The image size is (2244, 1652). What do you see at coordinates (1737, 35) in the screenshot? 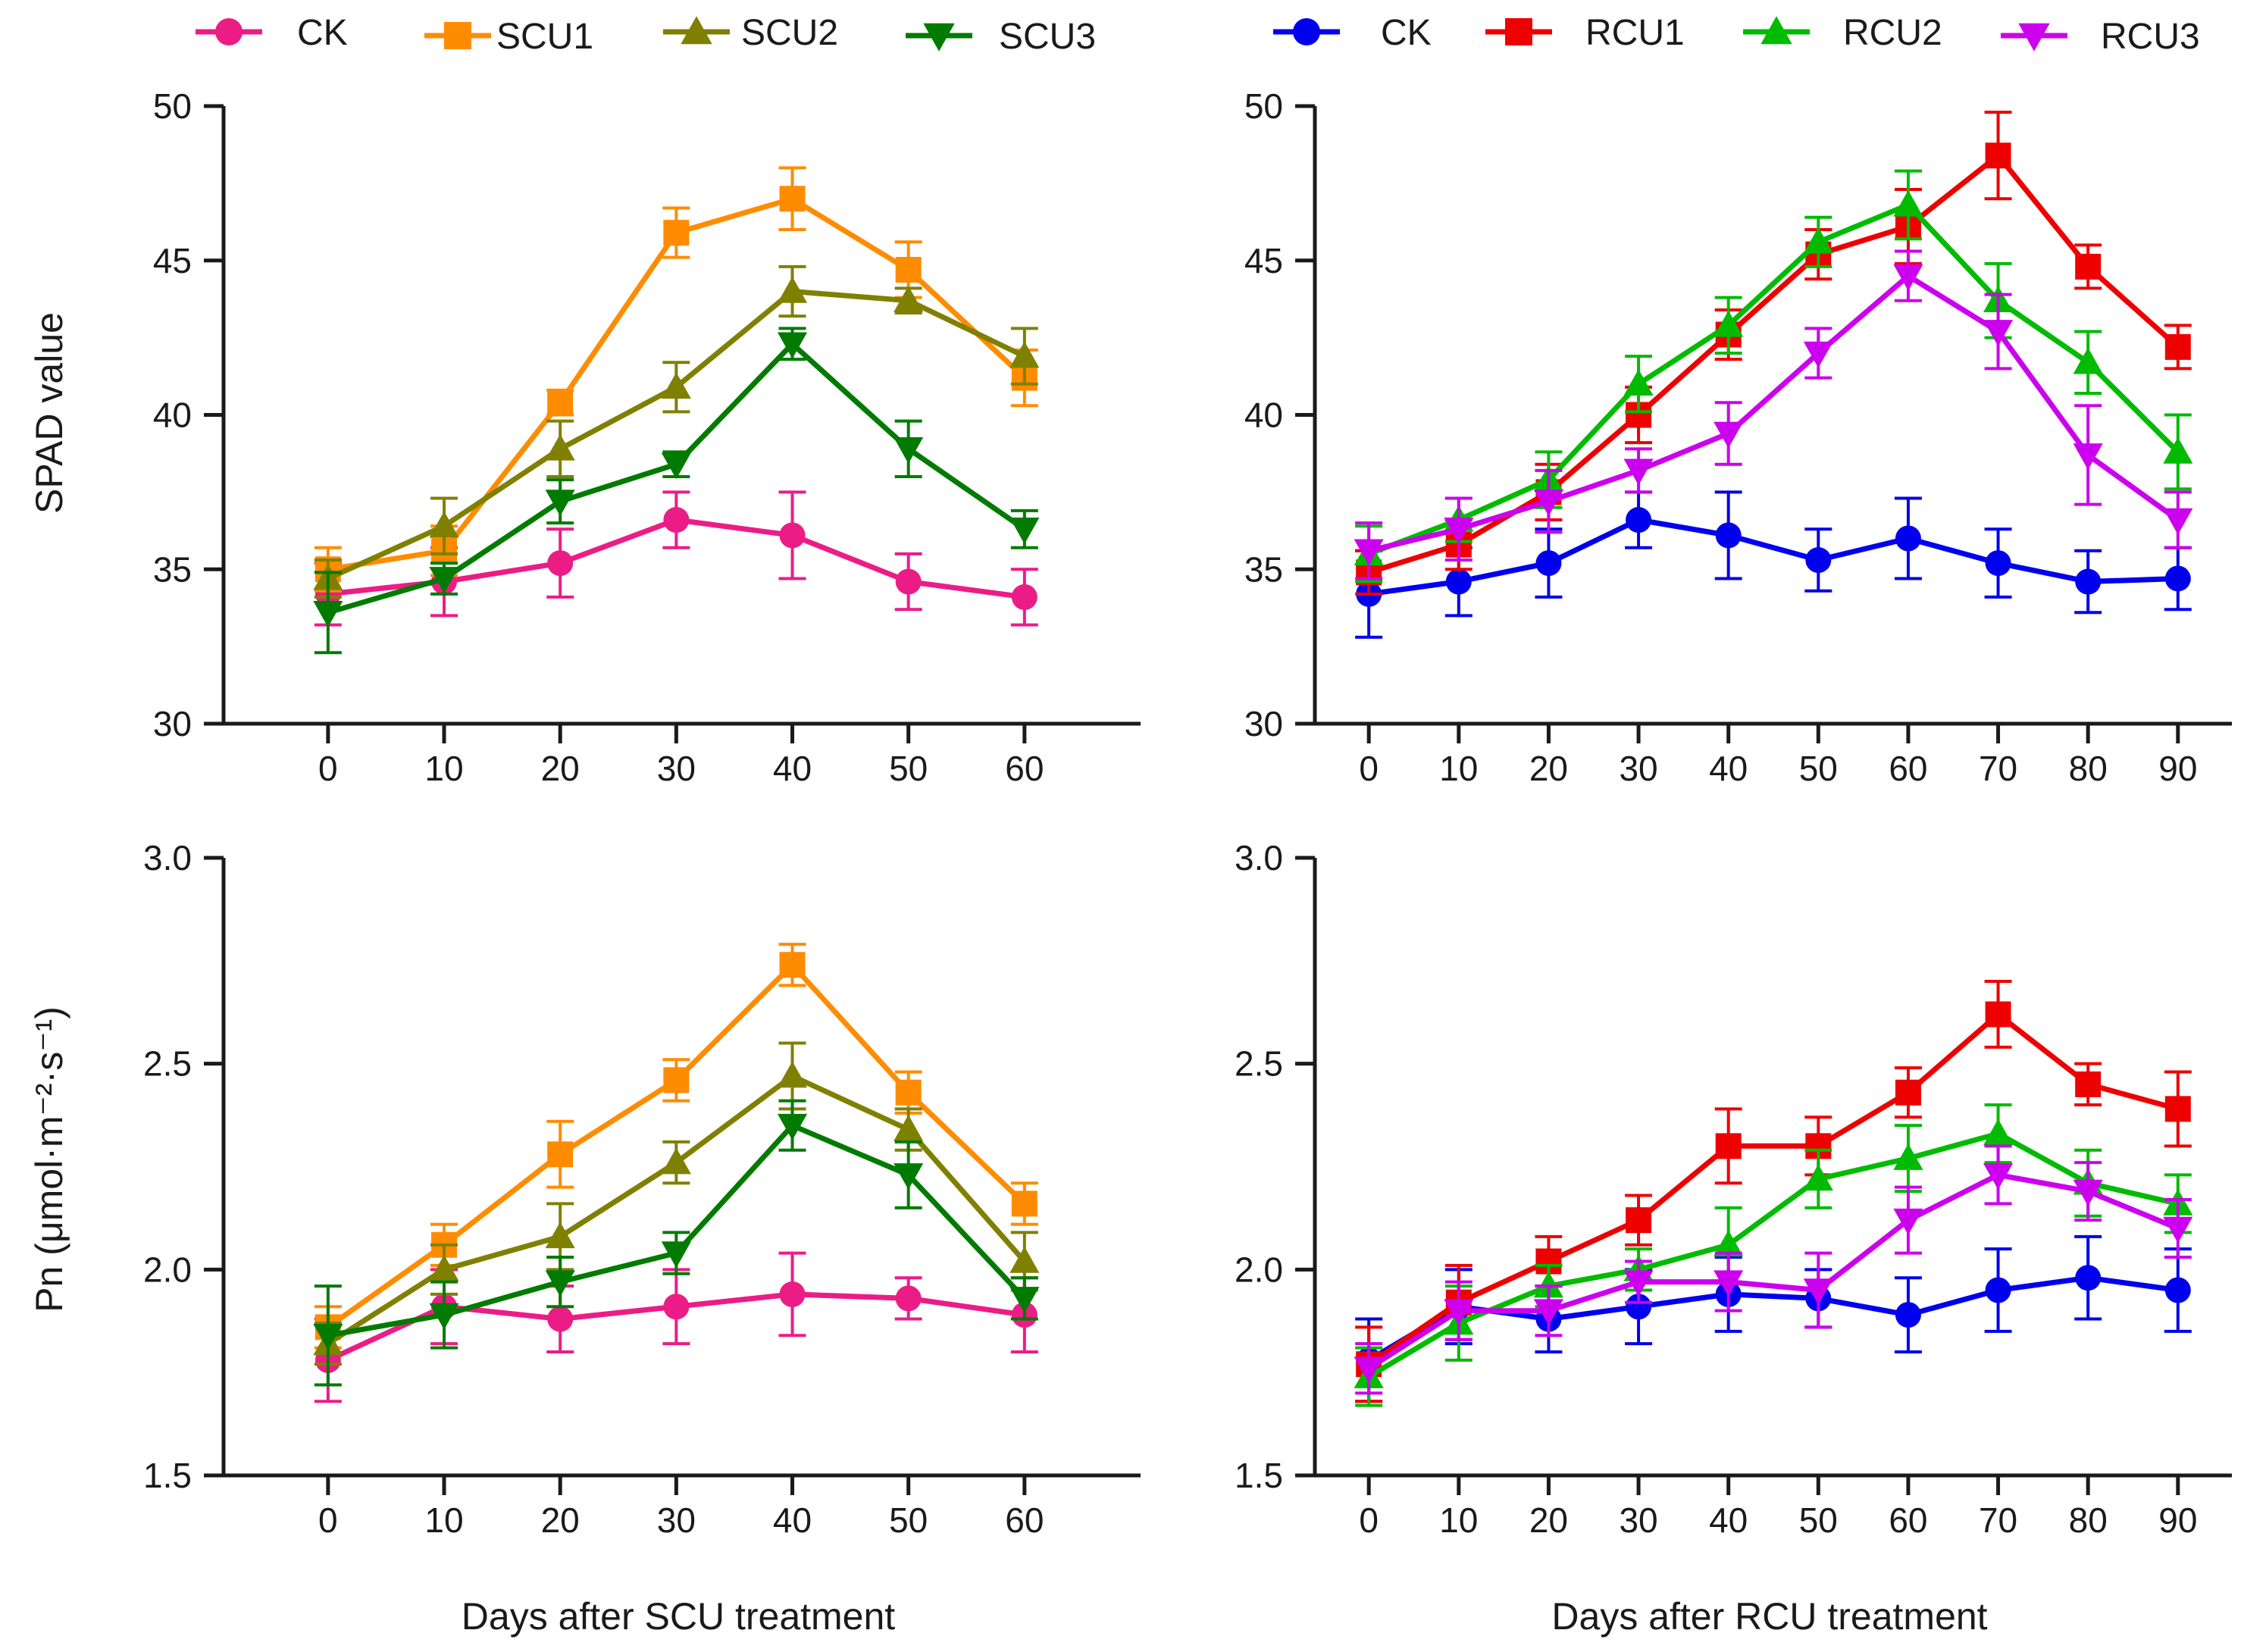
I see `legend-right: CK RCU1 RCU2 RCU3` at bounding box center [1737, 35].